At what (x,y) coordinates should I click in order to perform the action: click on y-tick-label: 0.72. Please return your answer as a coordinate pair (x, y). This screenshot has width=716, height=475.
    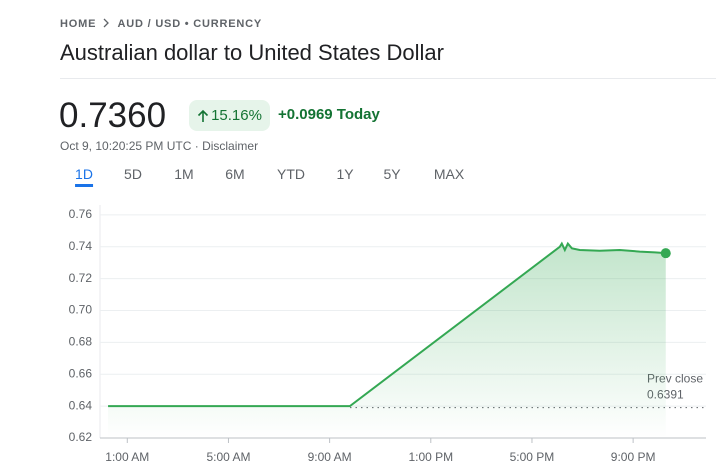
    Looking at the image, I should click on (81, 278).